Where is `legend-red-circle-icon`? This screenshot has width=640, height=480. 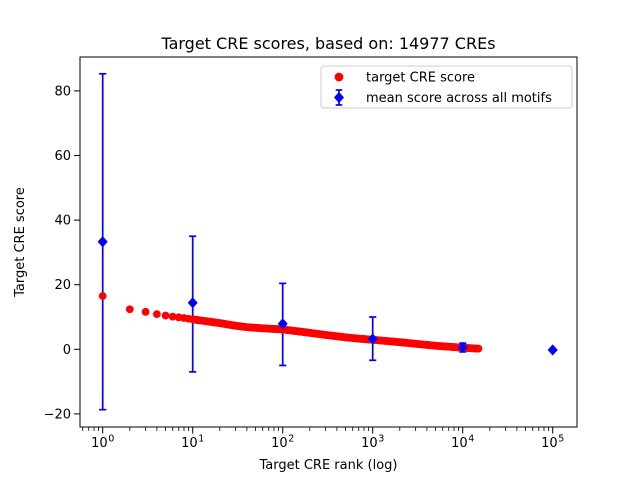
legend-red-circle-icon is located at coordinates (339, 77).